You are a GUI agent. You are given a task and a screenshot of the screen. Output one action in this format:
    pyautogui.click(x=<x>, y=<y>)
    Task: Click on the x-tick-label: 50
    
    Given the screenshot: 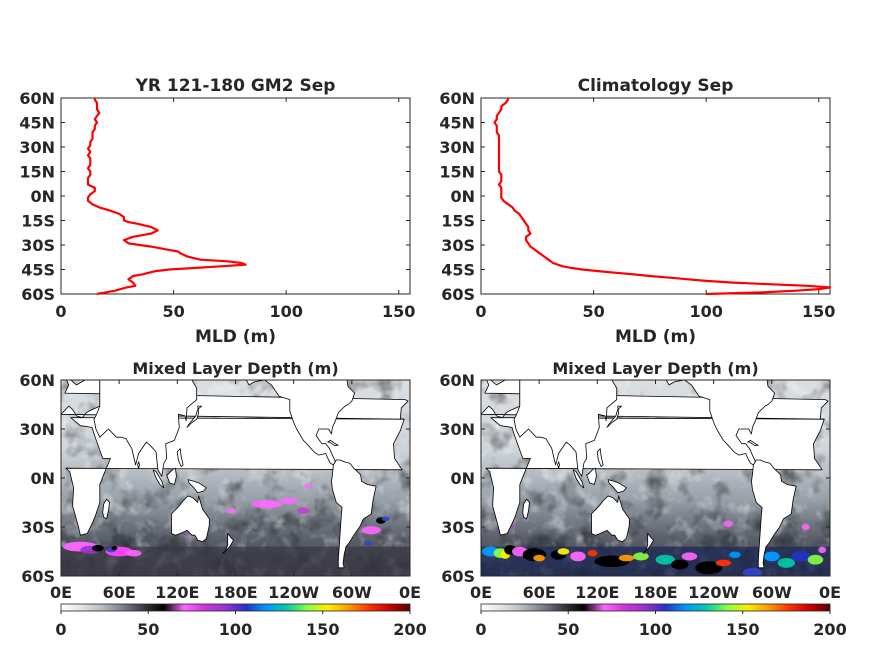 What is the action you would take?
    pyautogui.click(x=173, y=311)
    